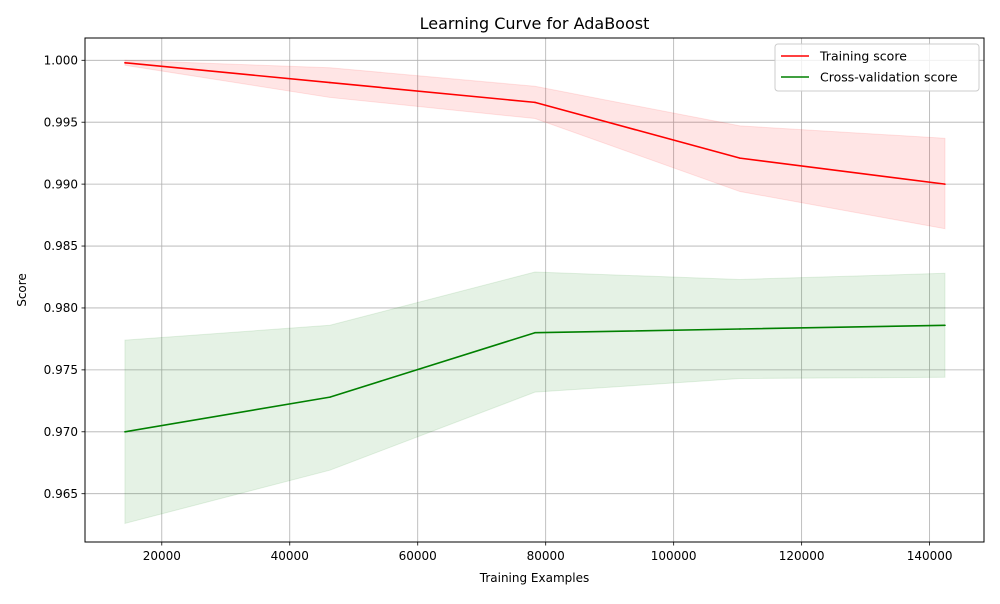 The image size is (1000, 604). What do you see at coordinates (22, 290) in the screenshot?
I see `y-axis-label: Score` at bounding box center [22, 290].